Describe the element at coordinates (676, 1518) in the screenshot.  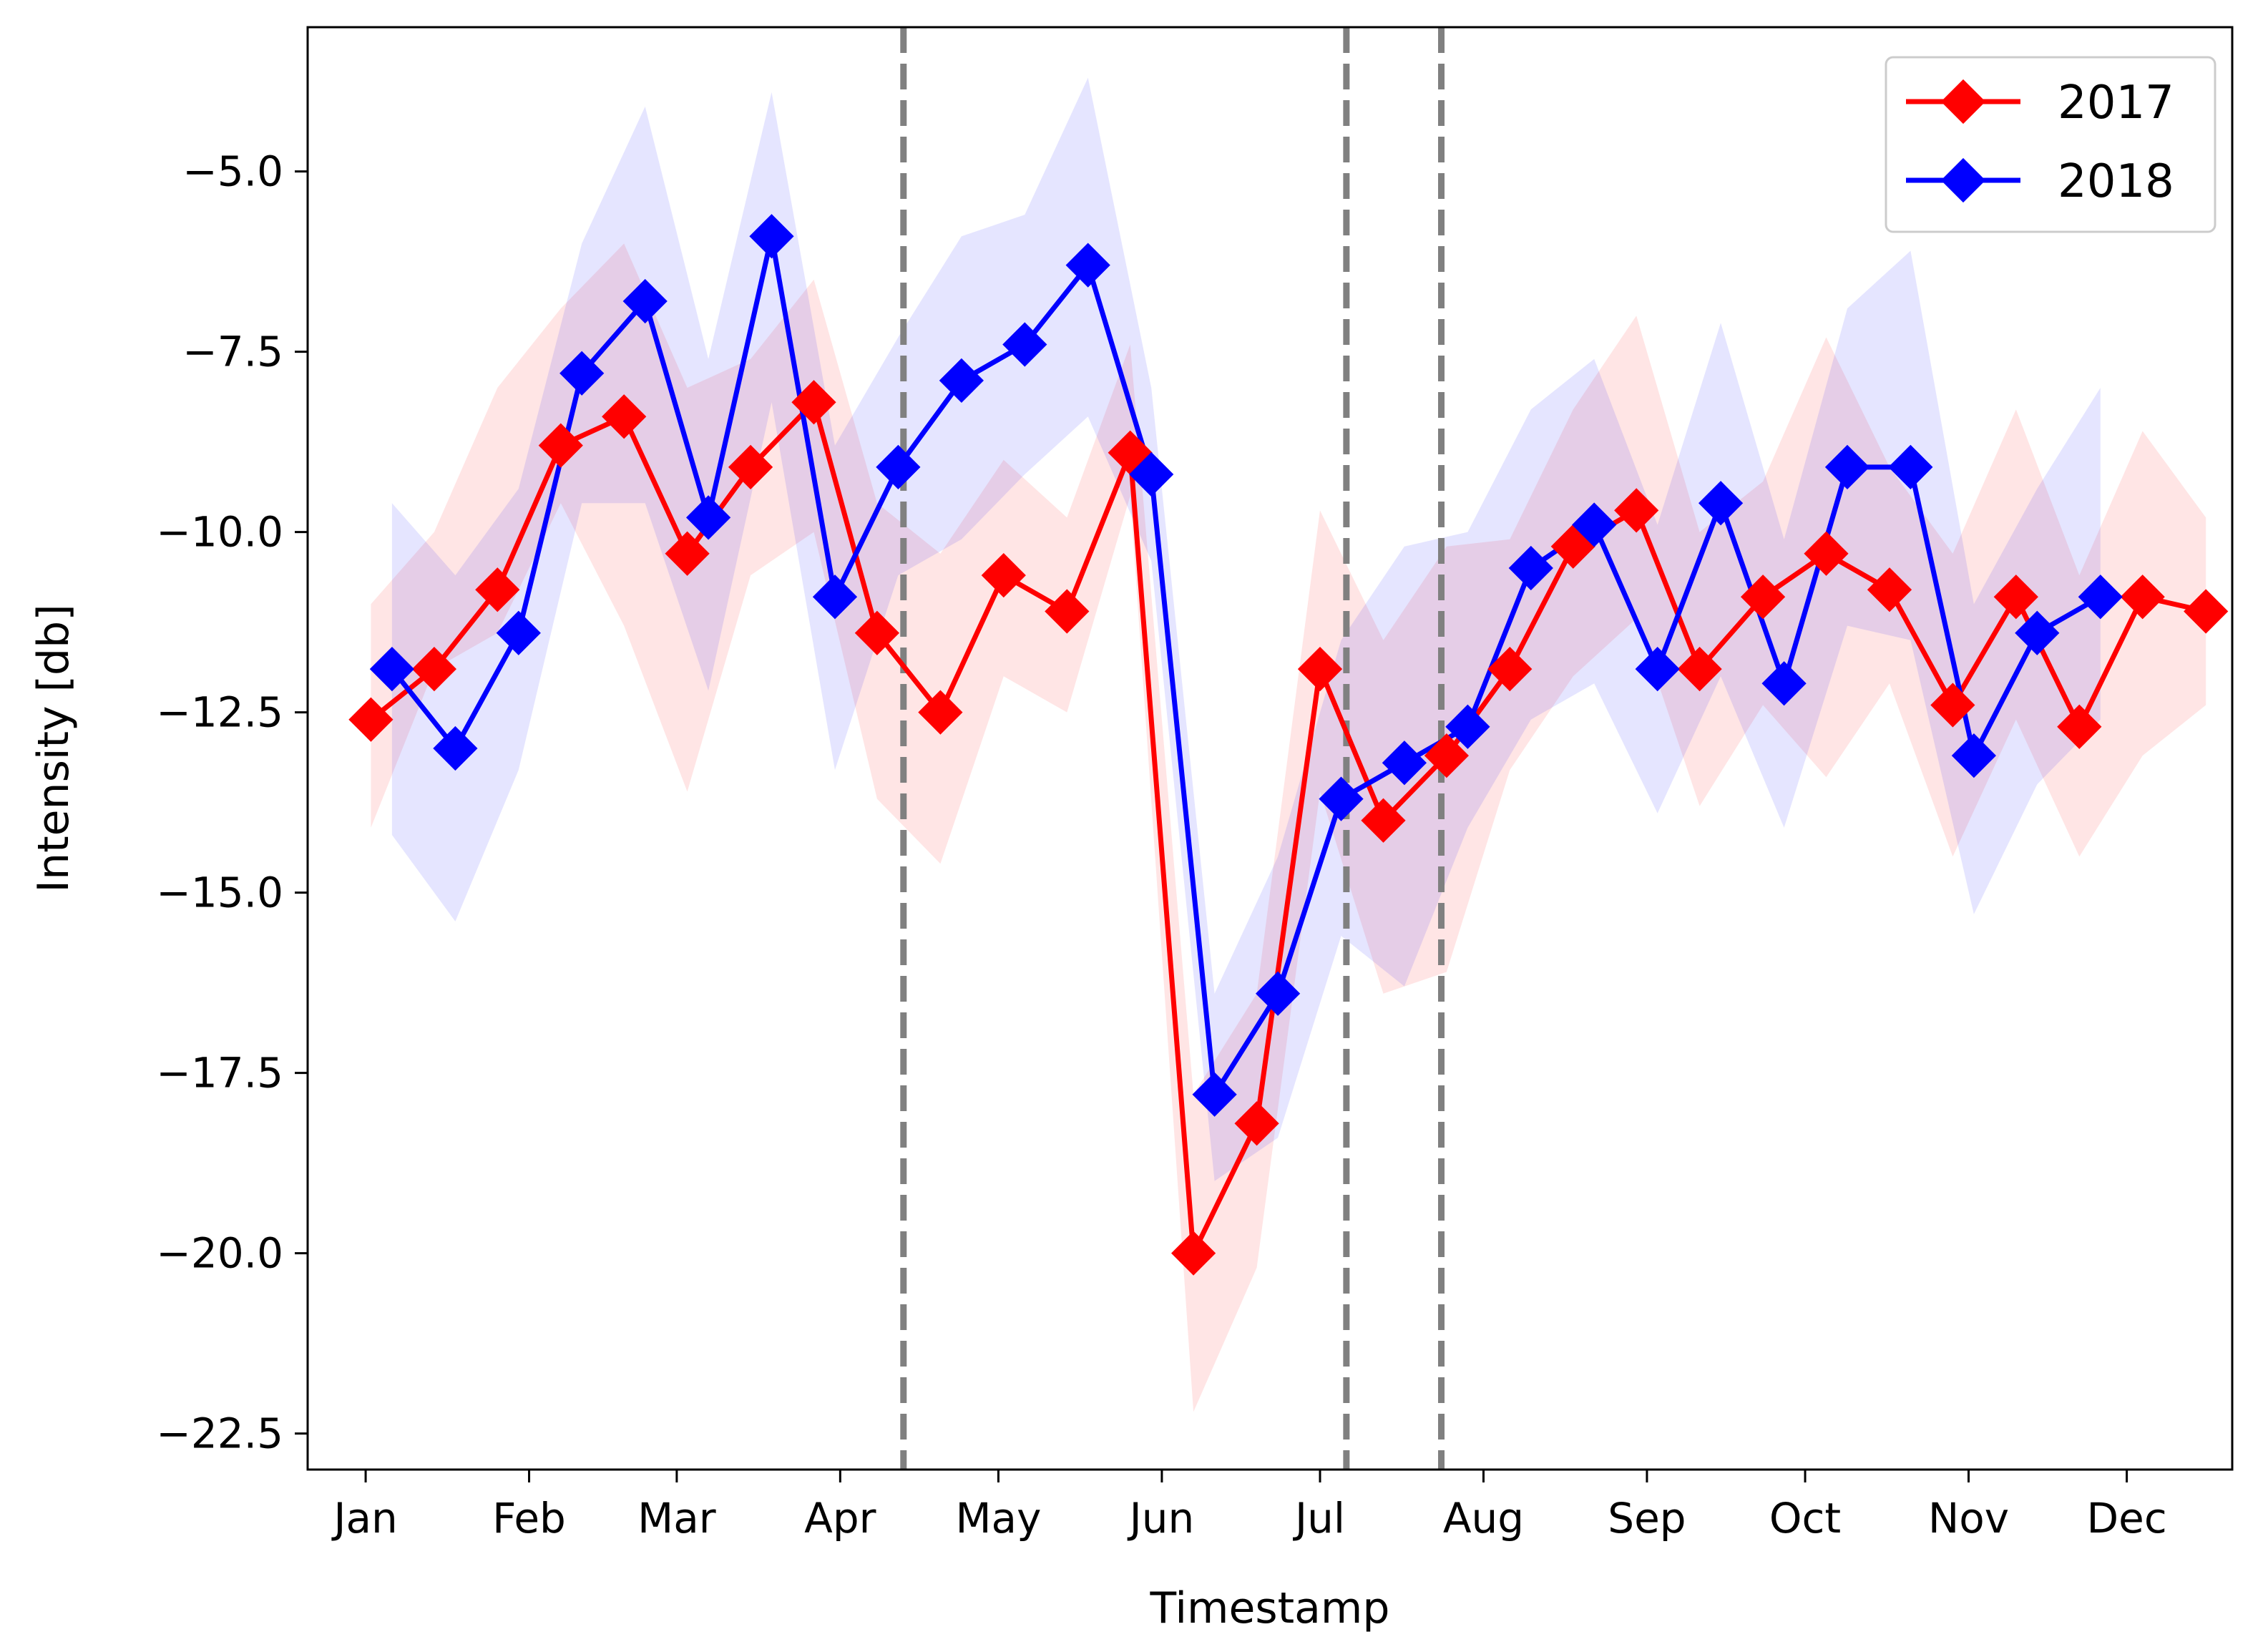
I see `x-tick-label-Mar: Mar` at that location.